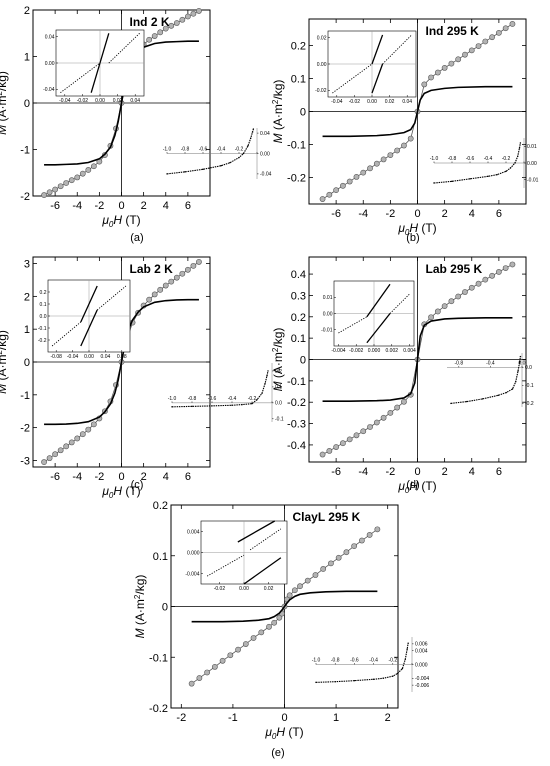 The height and width of the screenshot is (766, 550). What do you see at coordinates (144, 206) in the screenshot?
I see `x-tick-label: 2` at bounding box center [144, 206].